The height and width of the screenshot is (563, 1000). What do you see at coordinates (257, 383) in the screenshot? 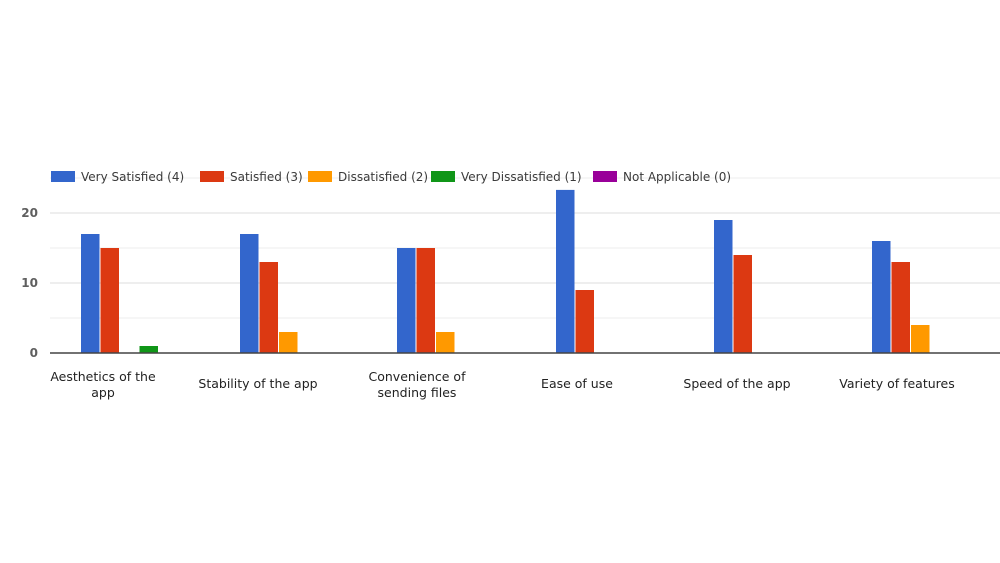
I see `category-label: Stability of the app` at bounding box center [257, 383].